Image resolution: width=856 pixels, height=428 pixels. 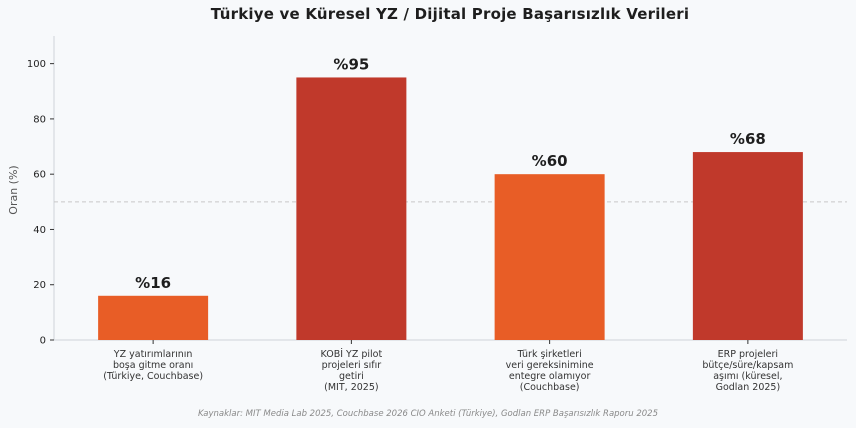 I want to click on value-label: %60, so click(x=550, y=161).